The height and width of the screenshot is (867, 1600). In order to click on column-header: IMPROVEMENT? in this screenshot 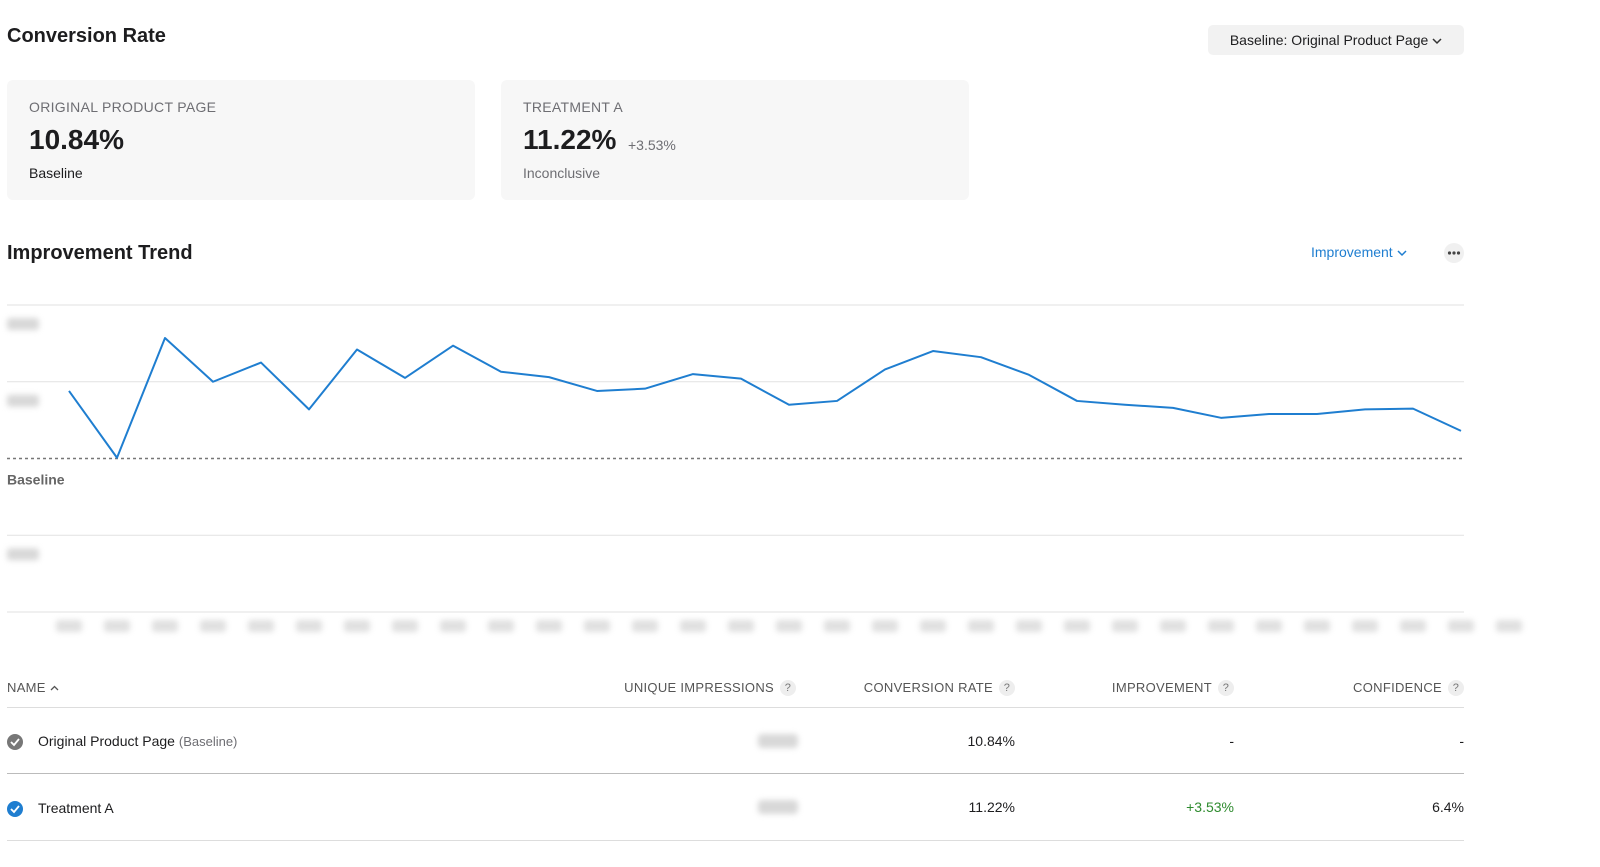, I will do `click(1173, 688)`.